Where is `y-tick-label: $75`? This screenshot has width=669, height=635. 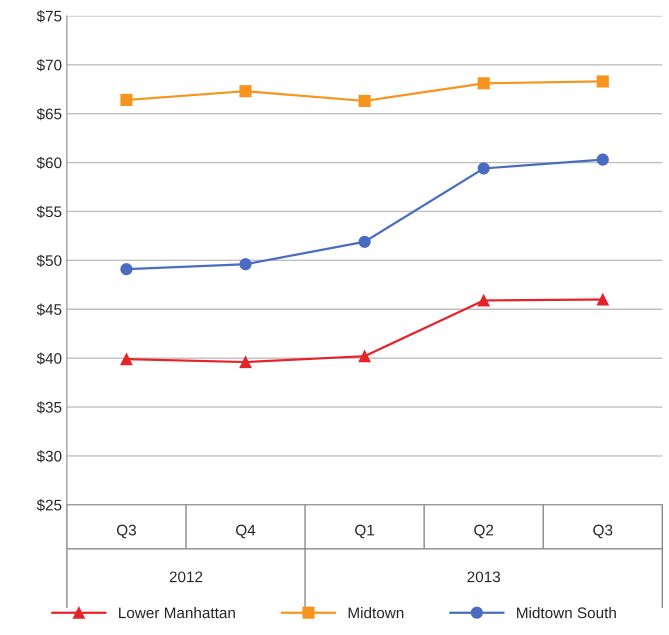 y-tick-label: $75 is located at coordinates (49, 16).